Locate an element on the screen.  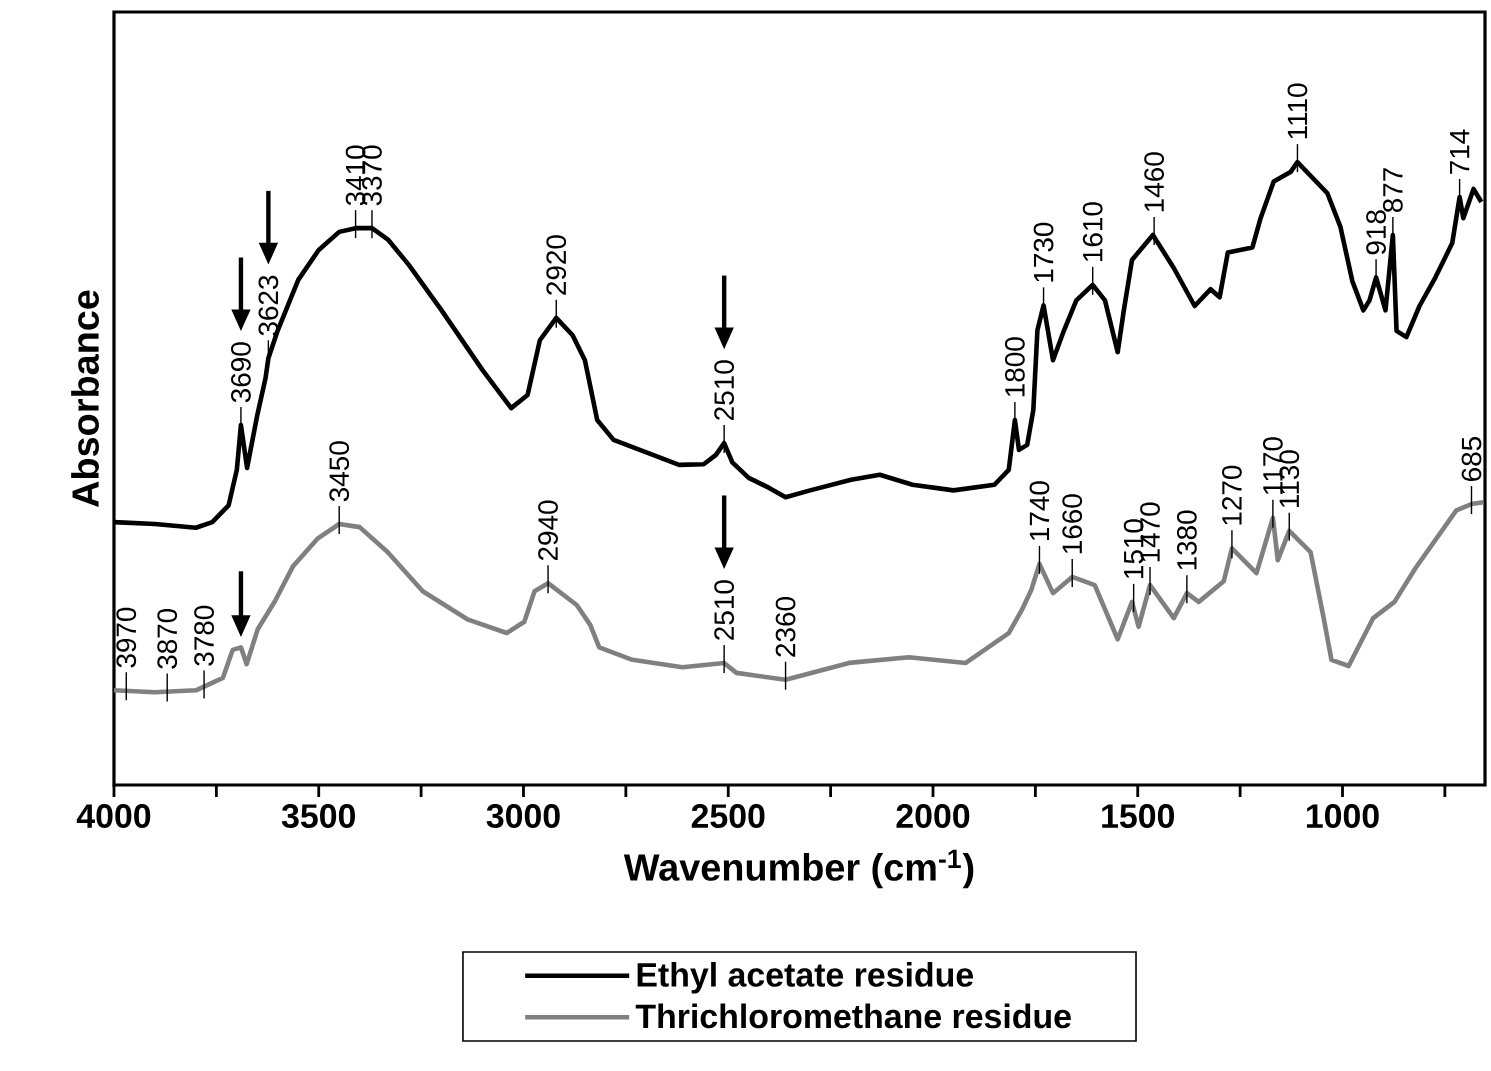
annotation: 2360 is located at coordinates (785, 627).